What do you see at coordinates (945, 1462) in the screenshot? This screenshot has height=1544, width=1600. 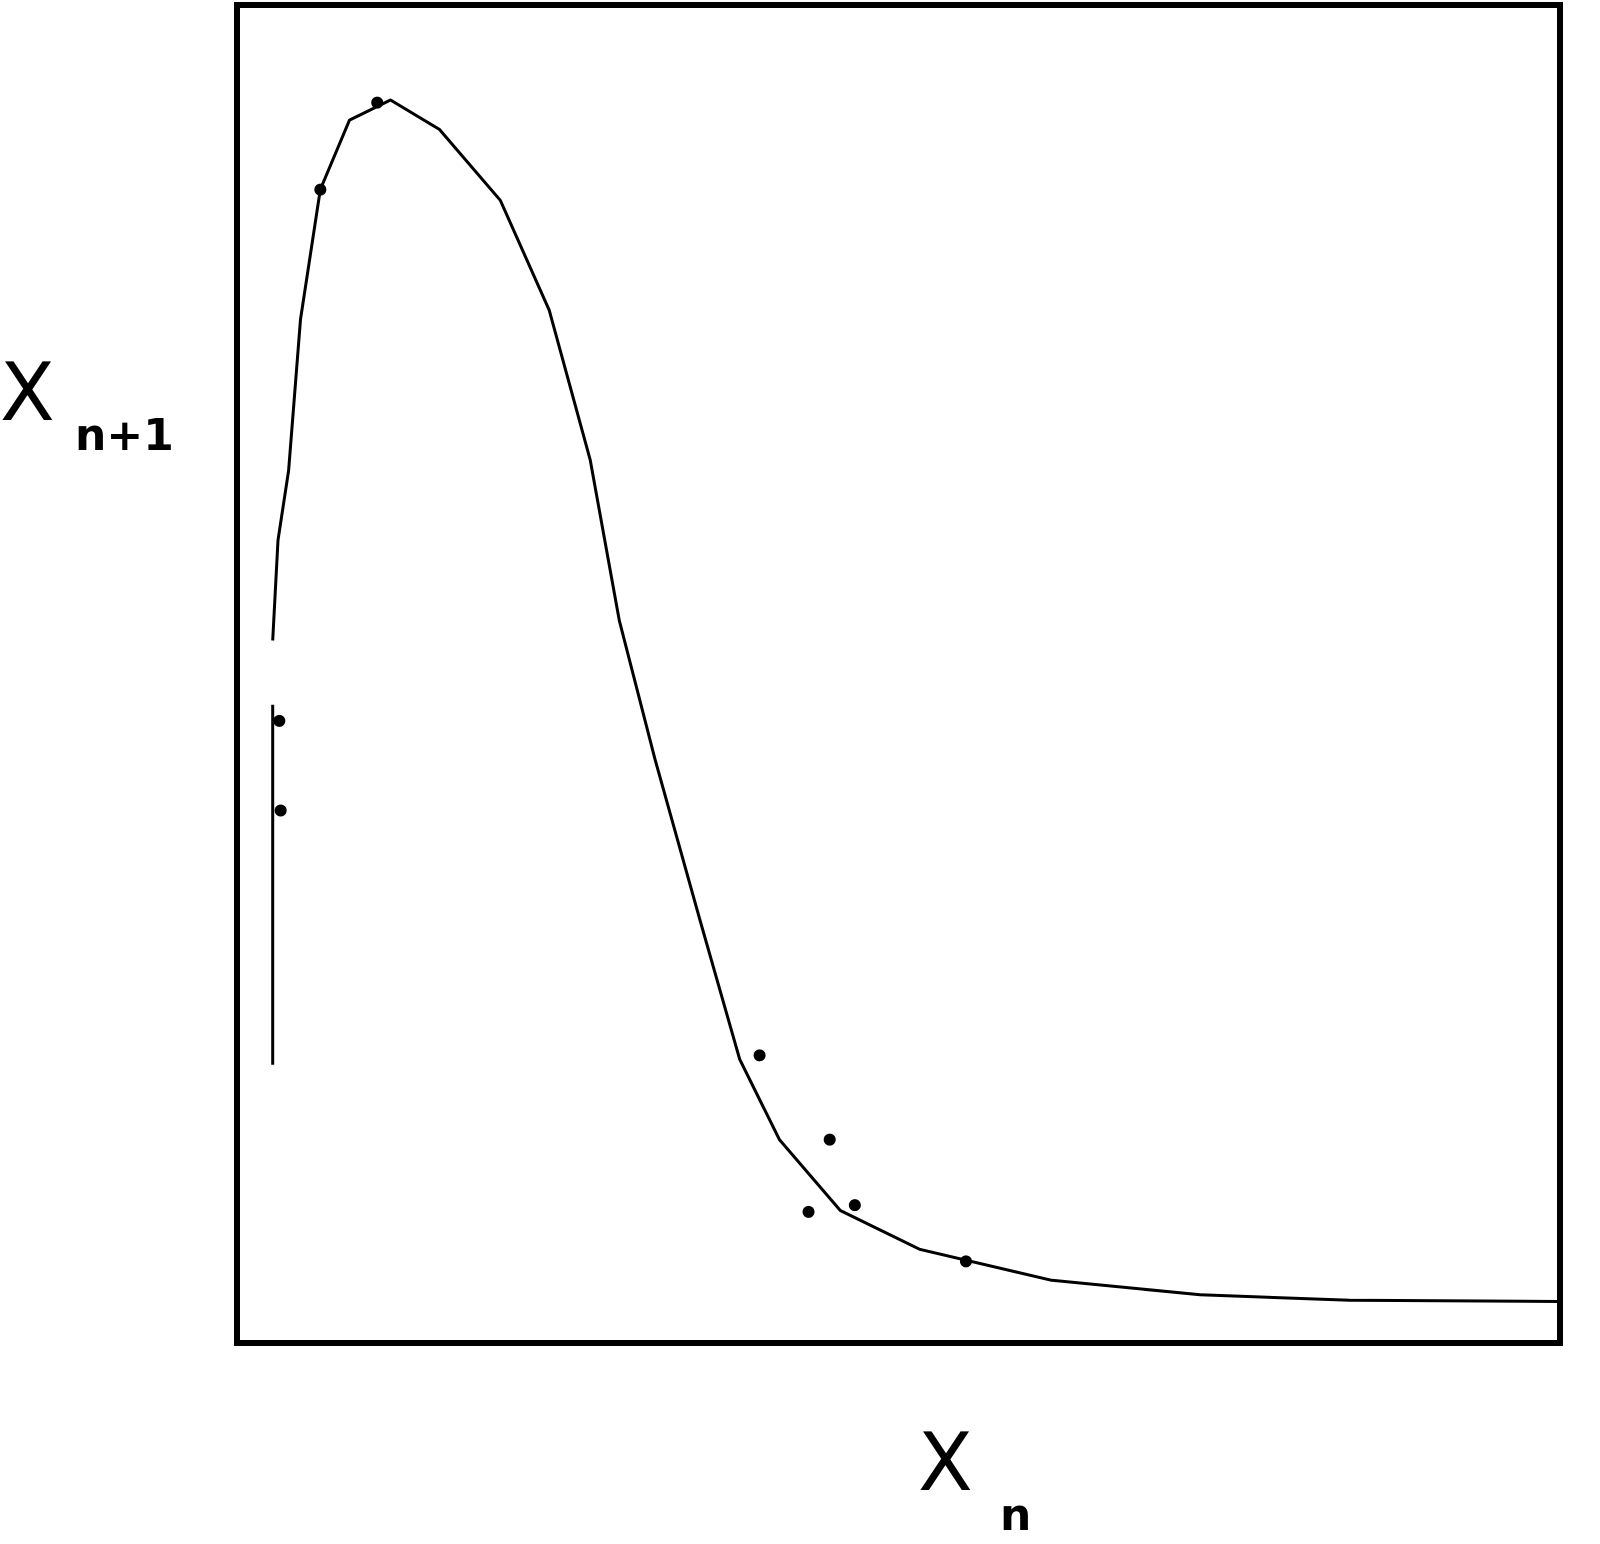 I see `x-axis-label: X` at bounding box center [945, 1462].